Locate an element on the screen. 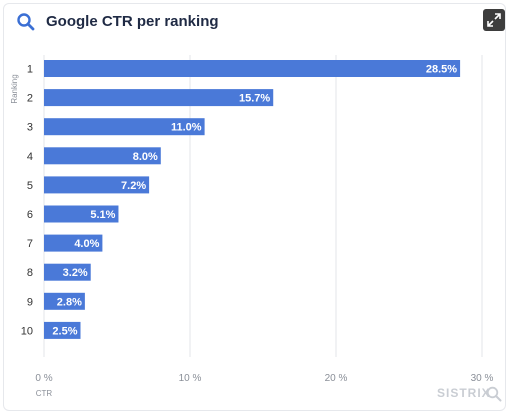 Image resolution: width=512 pixels, height=417 pixels. bar-value-label: 15.7% is located at coordinates (254, 99).